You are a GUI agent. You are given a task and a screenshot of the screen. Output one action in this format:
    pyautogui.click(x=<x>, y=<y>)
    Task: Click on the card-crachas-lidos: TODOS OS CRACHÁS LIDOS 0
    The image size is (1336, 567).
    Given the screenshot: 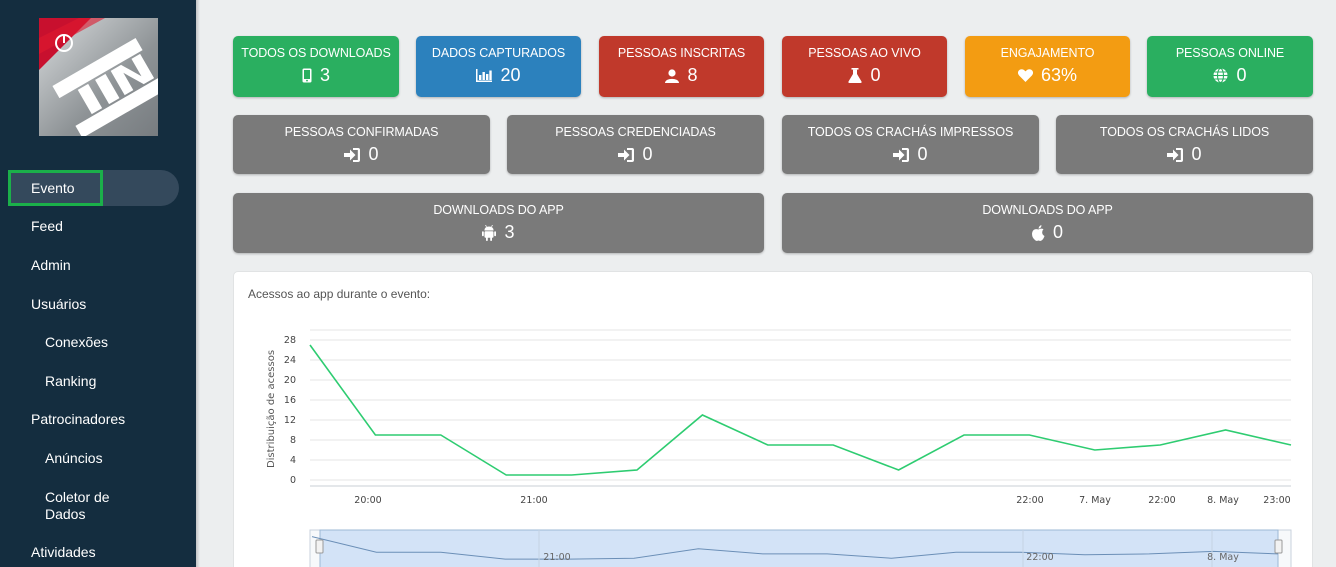 What is the action you would take?
    pyautogui.click(x=1184, y=144)
    